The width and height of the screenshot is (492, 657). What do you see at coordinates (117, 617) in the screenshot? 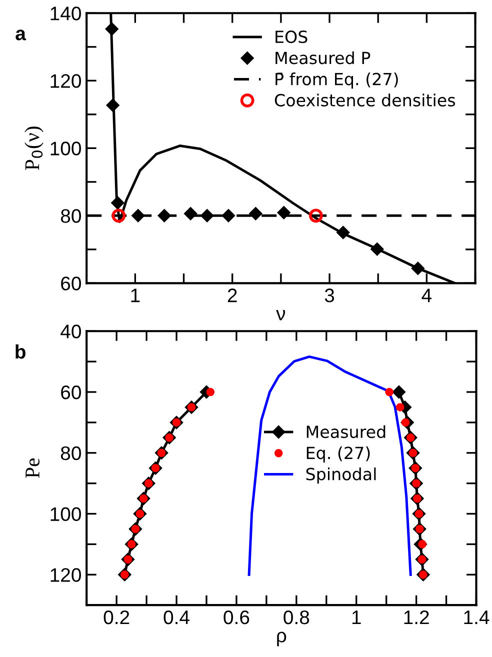
I see `x-tick-label: 0.2` at bounding box center [117, 617].